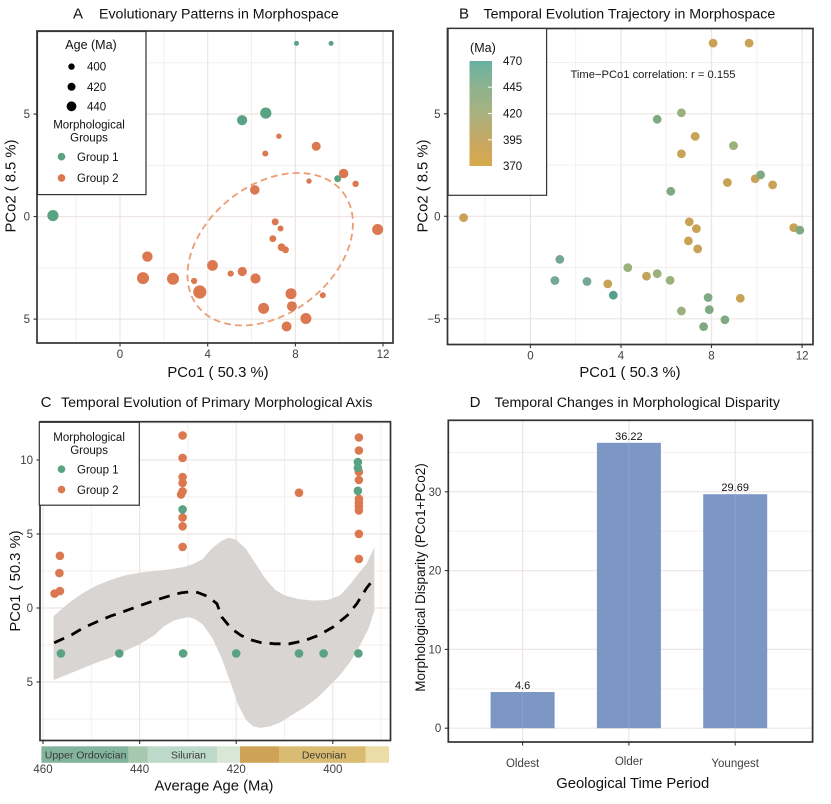 The image size is (831, 804). I want to click on svg-text:Time−PCo1 correlation: r = 0.1: Time−PCo1 correlation: r = 0.155, so click(653, 75).